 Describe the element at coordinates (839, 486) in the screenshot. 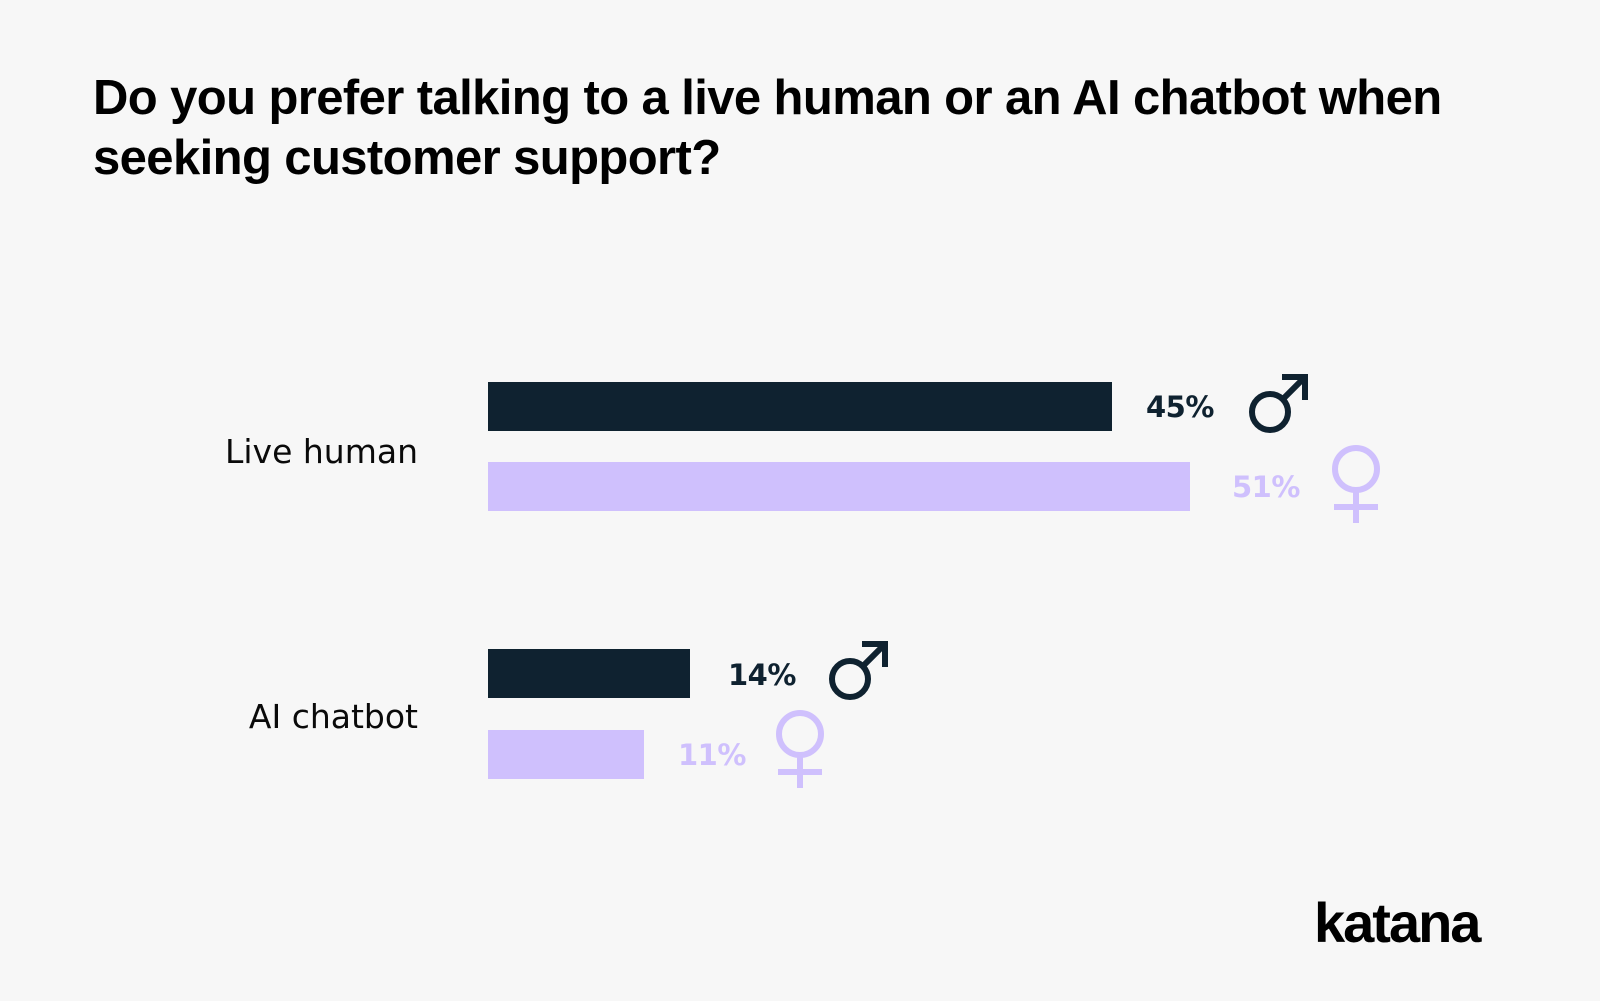

I see `bar-live-human-female` at that location.